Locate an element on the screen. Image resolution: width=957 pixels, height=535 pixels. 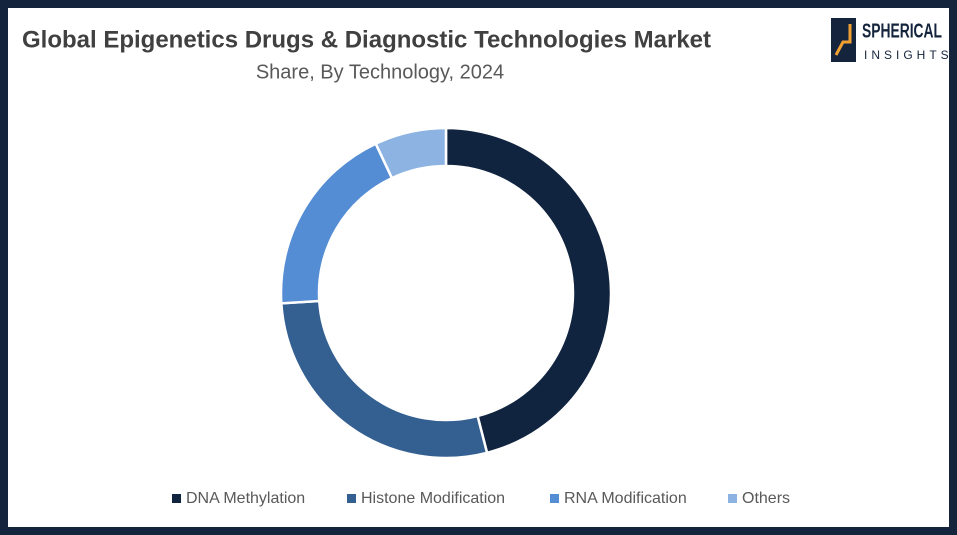
legend-label: Histone Modification is located at coordinates (433, 498).